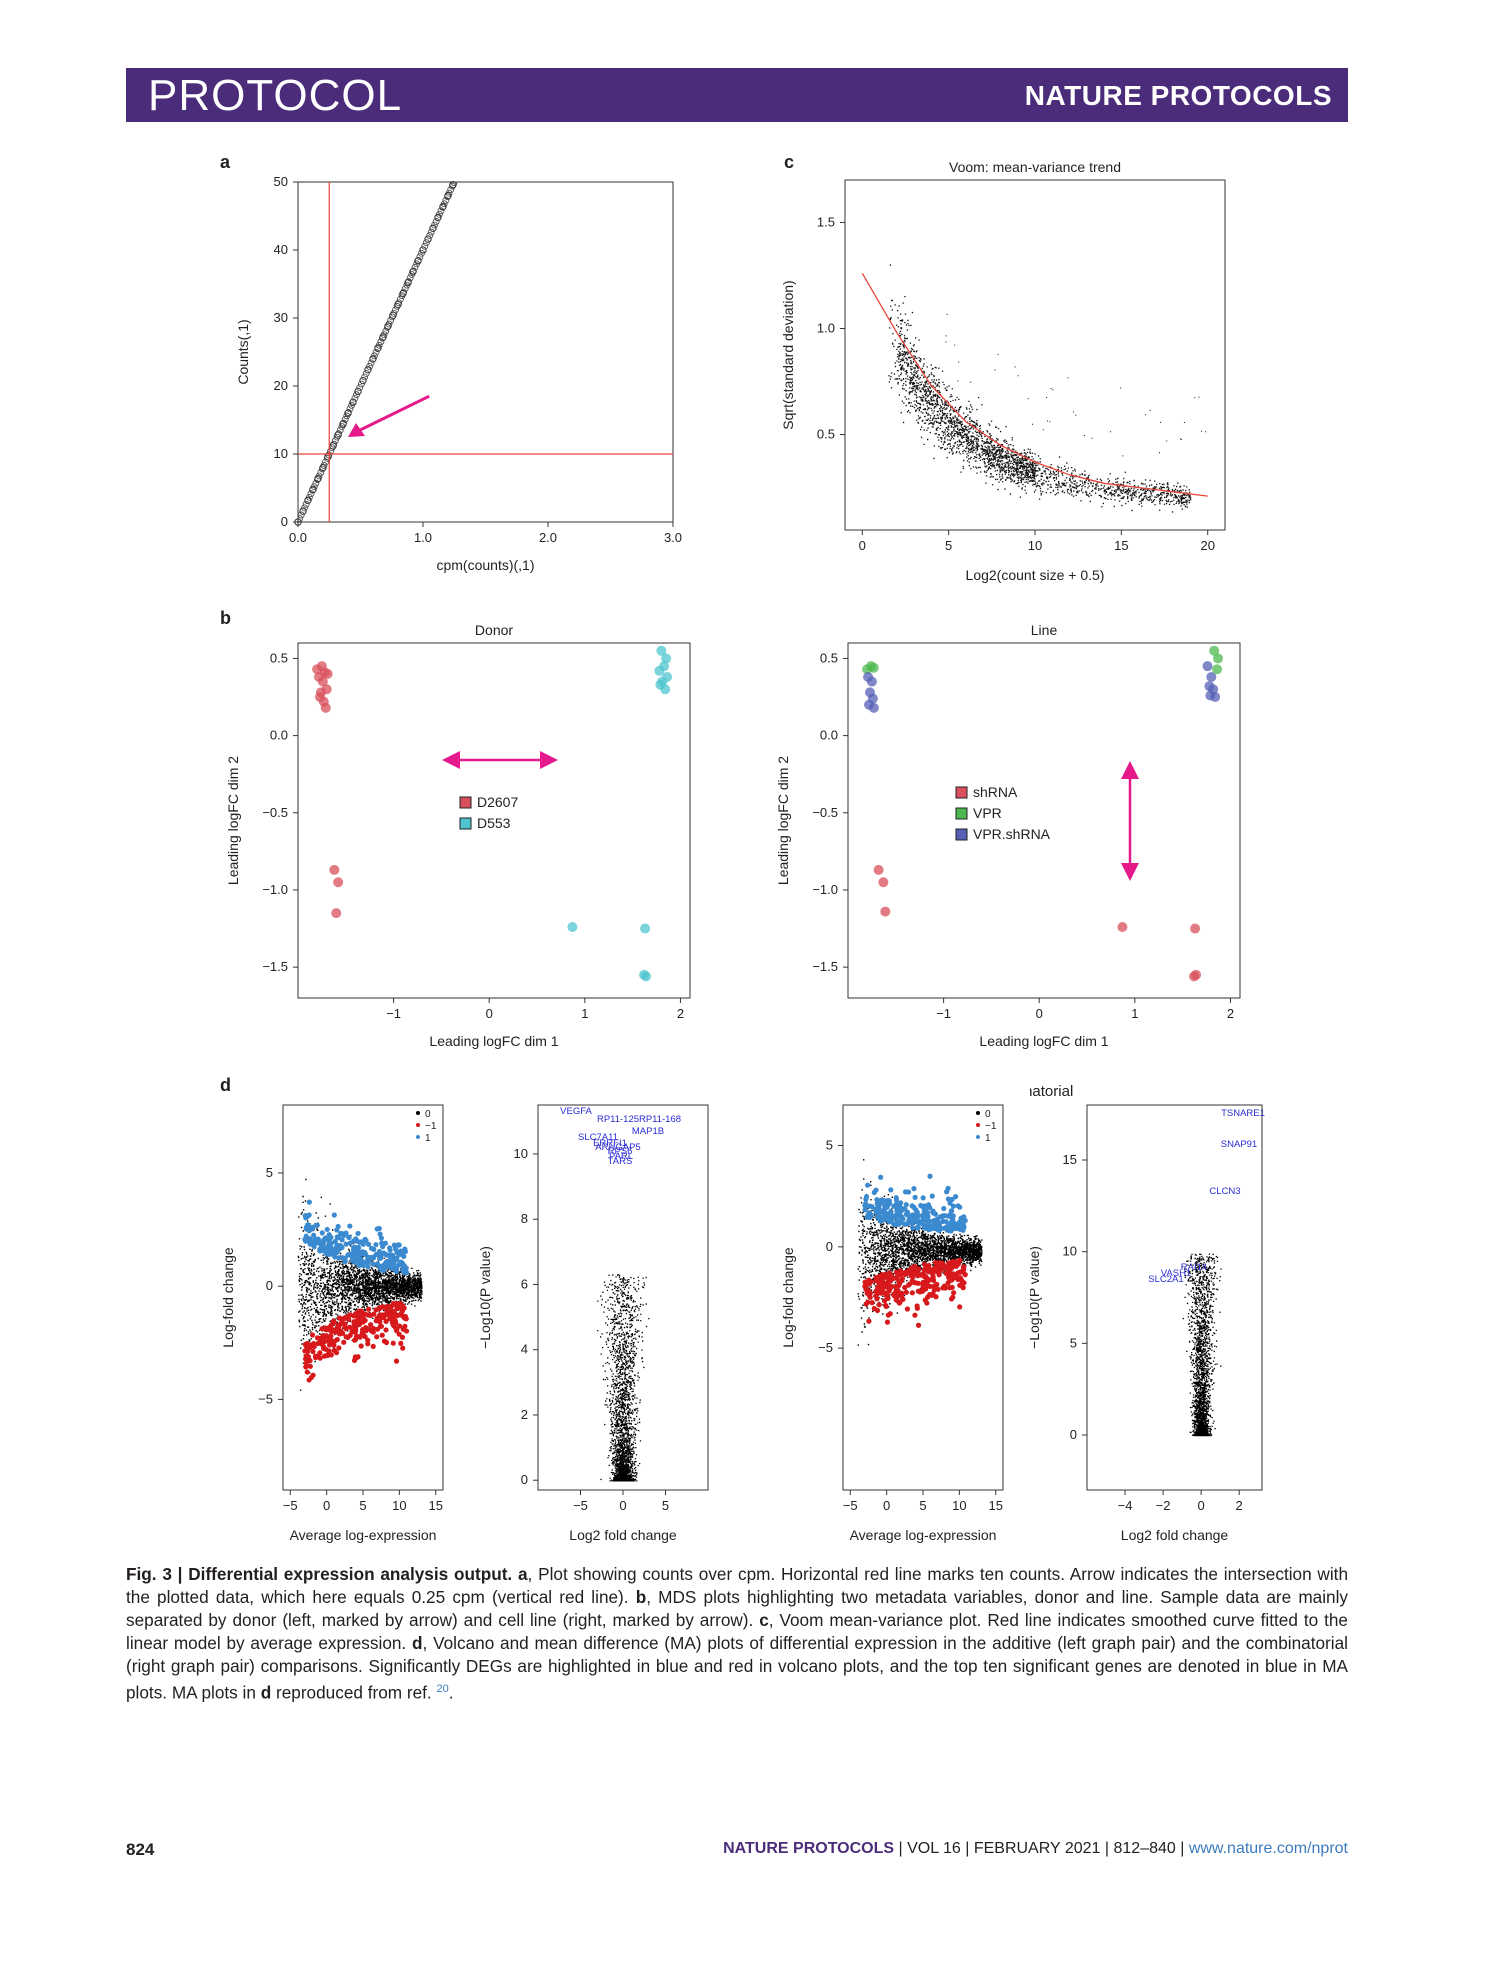  Describe the element at coordinates (788, 354) in the screenshot. I see `y-axis-label: Sqrt(standard deviation)` at that location.